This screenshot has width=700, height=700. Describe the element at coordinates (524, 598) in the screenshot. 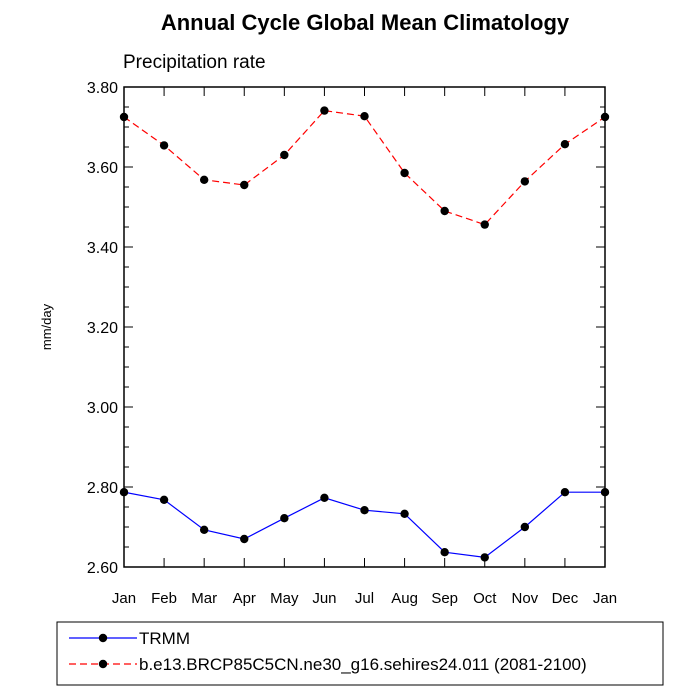

I see `x-tick-label: Nov` at that location.